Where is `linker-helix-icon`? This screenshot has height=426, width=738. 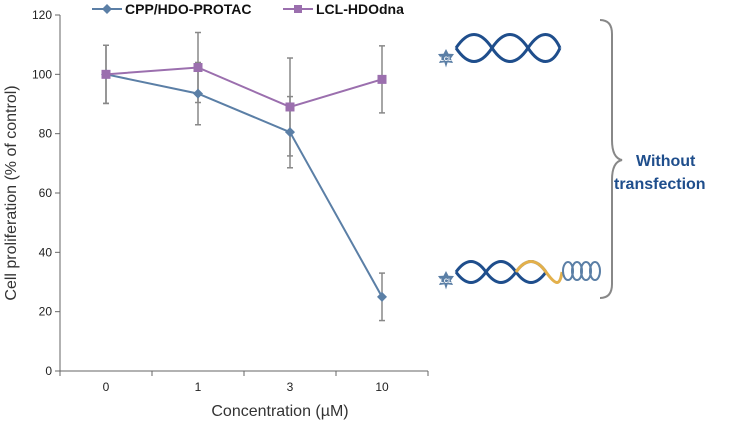
linker-helix-icon is located at coordinates (539, 272).